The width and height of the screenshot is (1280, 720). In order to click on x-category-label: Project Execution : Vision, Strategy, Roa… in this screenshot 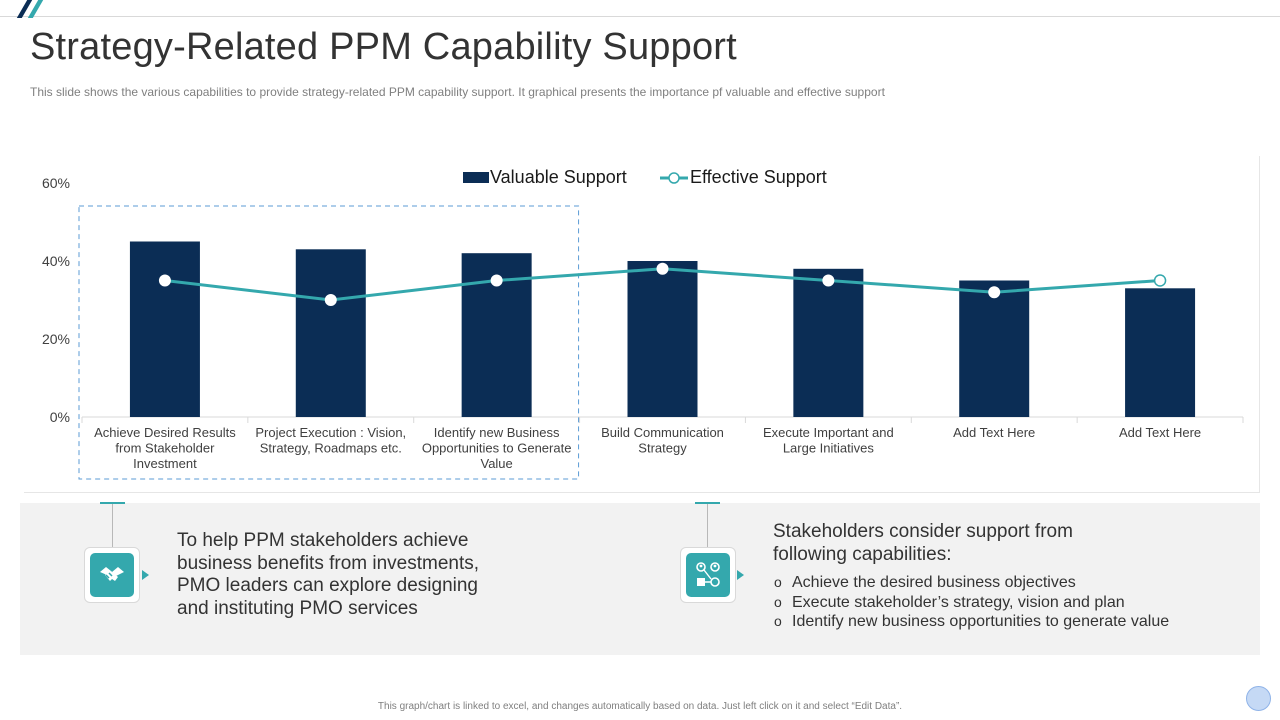, I will do `click(330, 440)`.